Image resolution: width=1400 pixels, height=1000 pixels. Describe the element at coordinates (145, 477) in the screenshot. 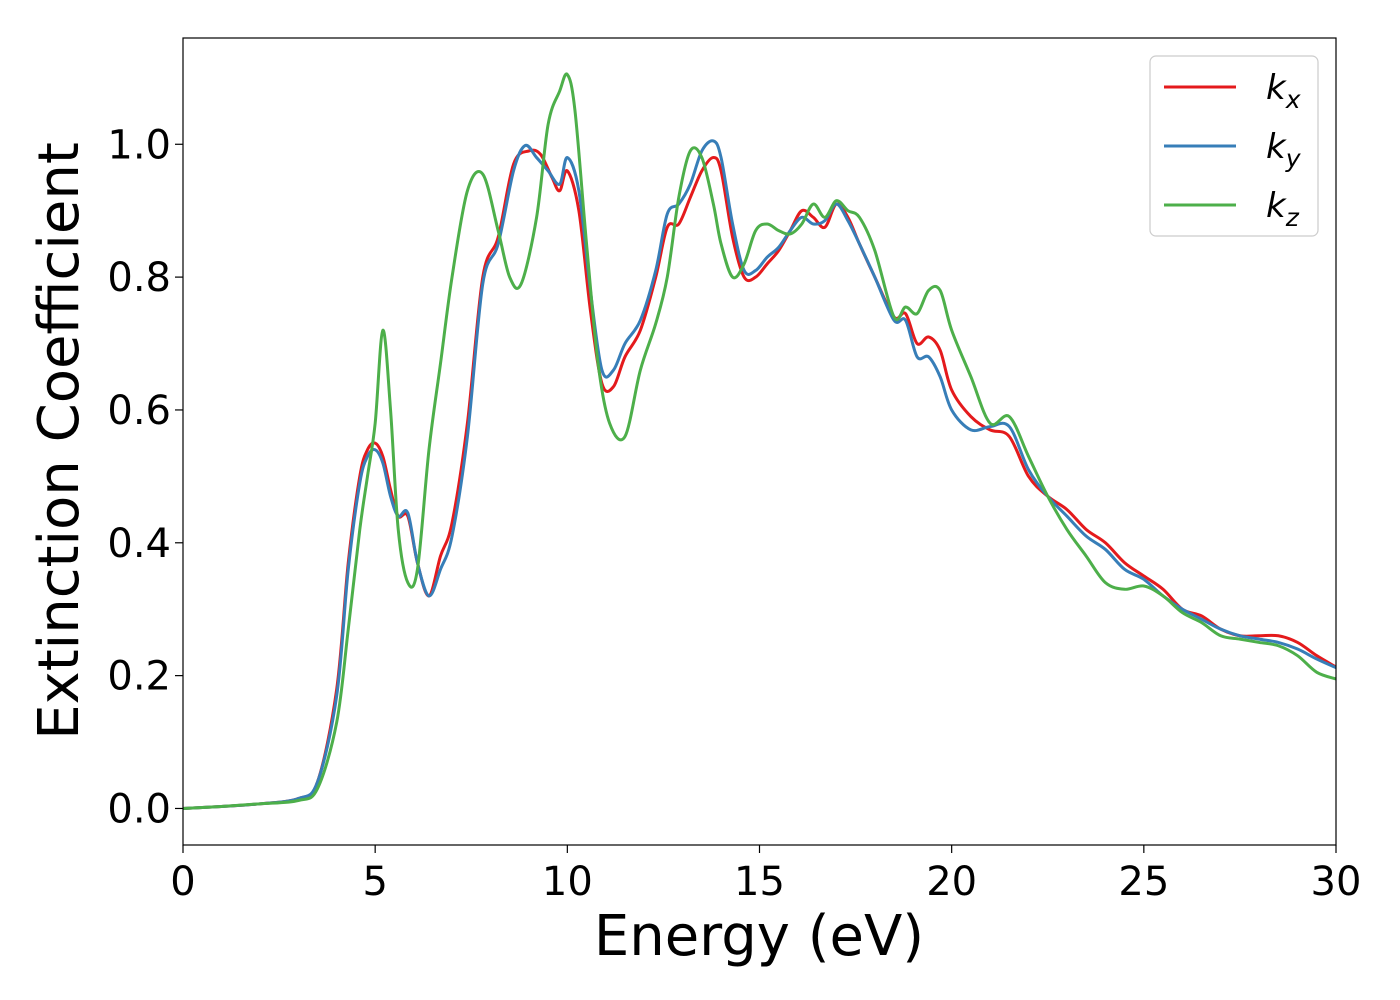

I see `y-axis-ticks: 0.0 0.2 0.4 0.6 0.8 1.0` at that location.